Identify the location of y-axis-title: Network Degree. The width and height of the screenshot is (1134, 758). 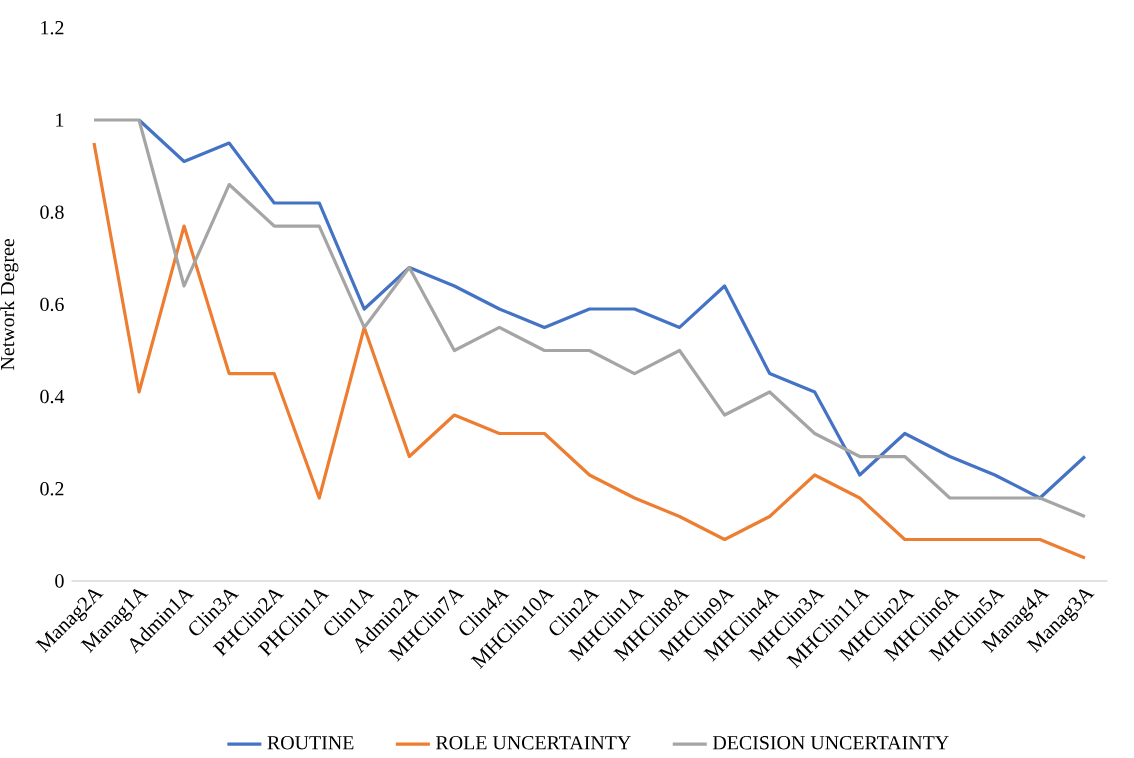
(9, 304).